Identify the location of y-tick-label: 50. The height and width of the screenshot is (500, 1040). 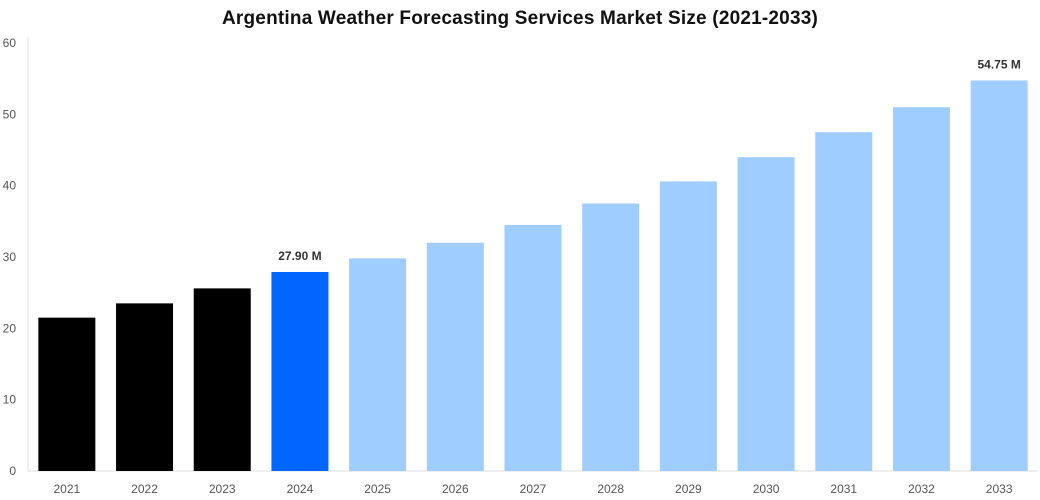
(10, 114).